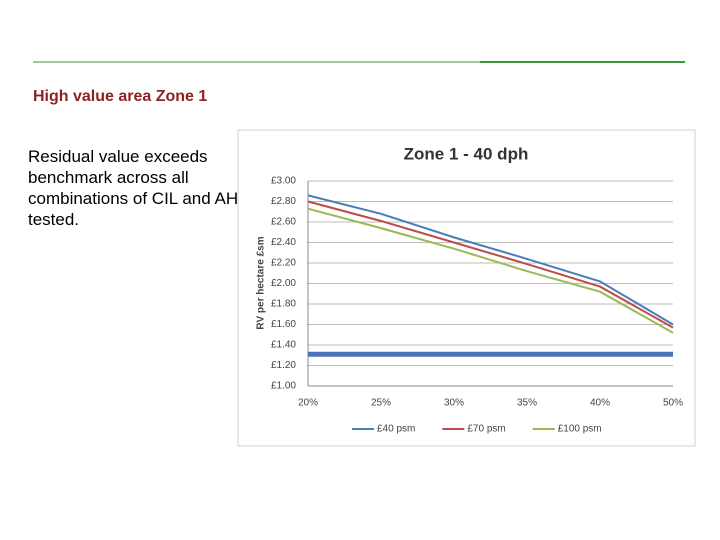  I want to click on y-tick-label: £1.40, so click(283, 345).